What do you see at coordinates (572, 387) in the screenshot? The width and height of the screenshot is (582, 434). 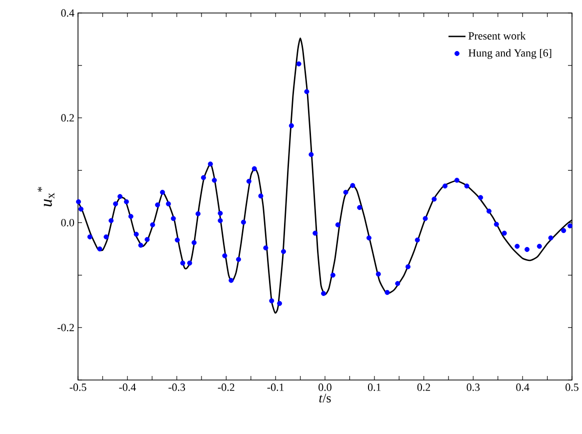 I see `x-tick-label: 0.5` at bounding box center [572, 387].